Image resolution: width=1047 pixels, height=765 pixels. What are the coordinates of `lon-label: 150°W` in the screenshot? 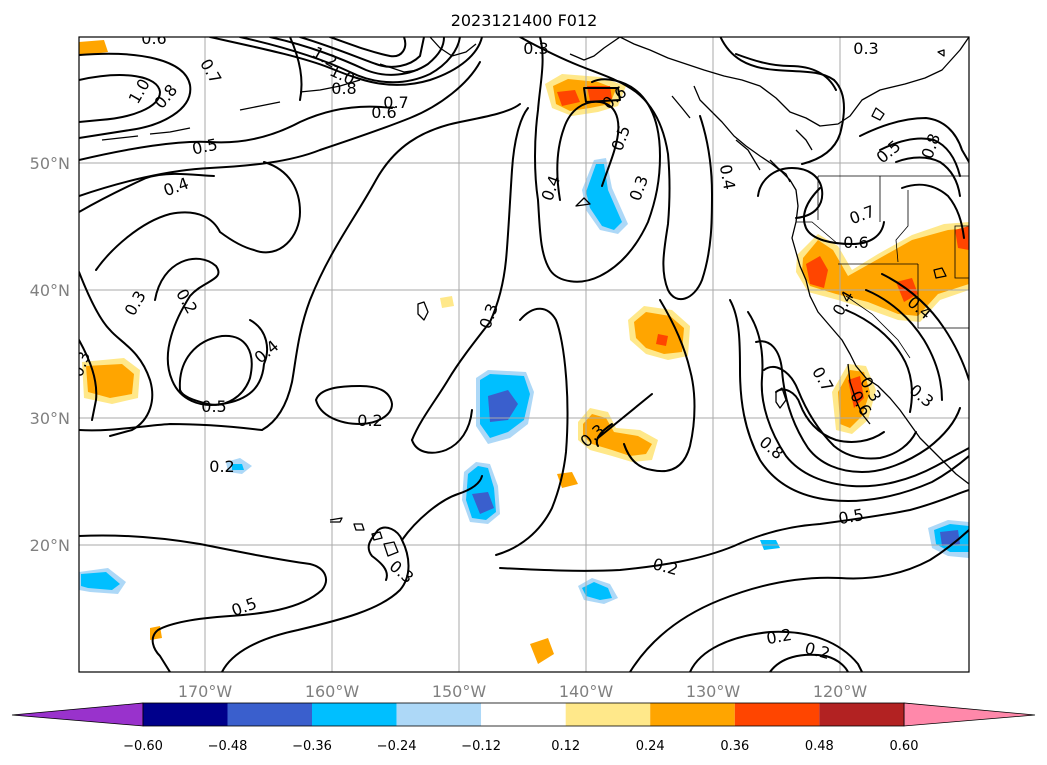 It's located at (459, 691).